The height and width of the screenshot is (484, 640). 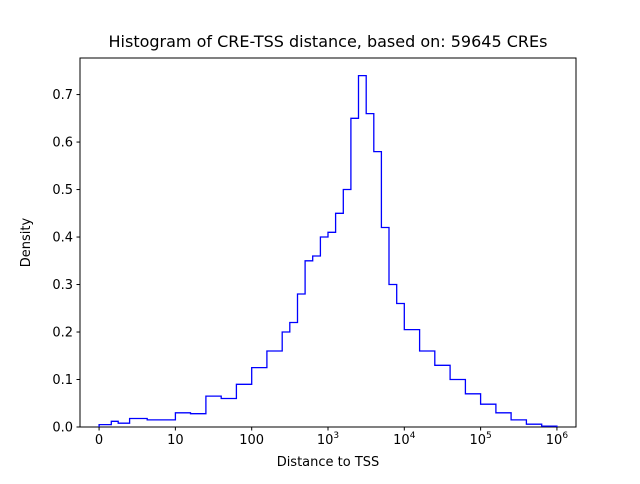 I want to click on x-tick-label: 10⁵, so click(x=480, y=439).